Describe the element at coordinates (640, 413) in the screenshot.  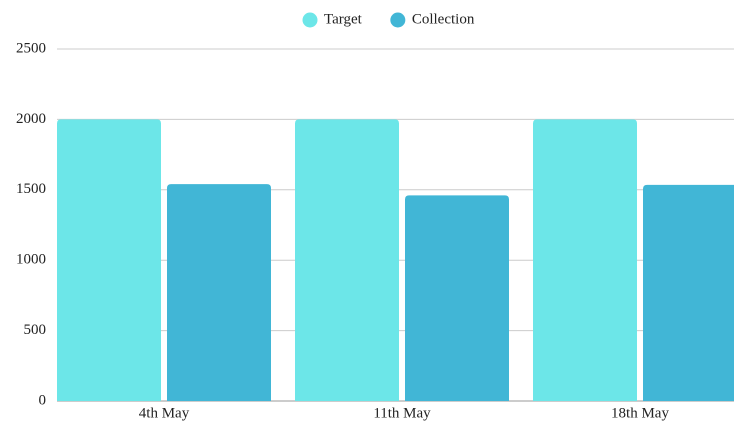
I see `x-tick-label: 18th May` at that location.